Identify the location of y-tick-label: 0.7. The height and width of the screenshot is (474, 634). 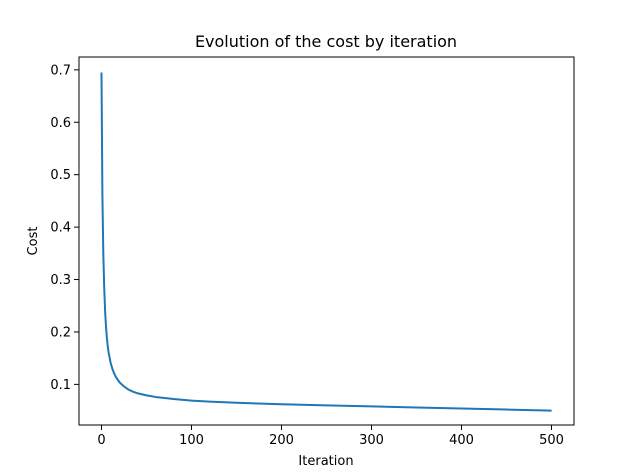
(60, 70).